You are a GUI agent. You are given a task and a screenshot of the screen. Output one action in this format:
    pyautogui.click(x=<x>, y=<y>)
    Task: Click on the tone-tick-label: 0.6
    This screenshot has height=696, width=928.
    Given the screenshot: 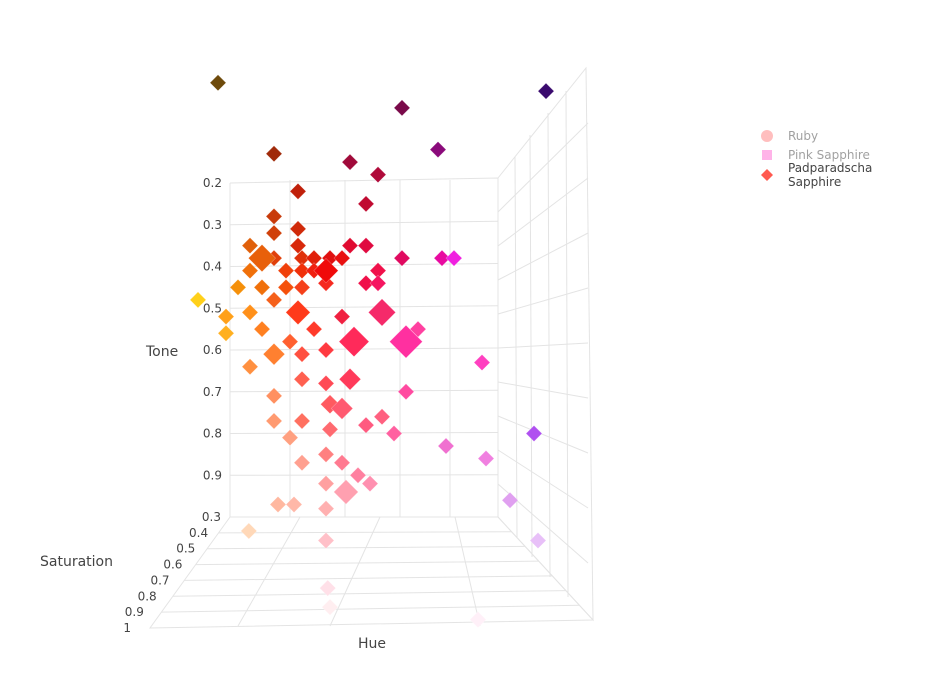 What is the action you would take?
    pyautogui.click(x=212, y=350)
    